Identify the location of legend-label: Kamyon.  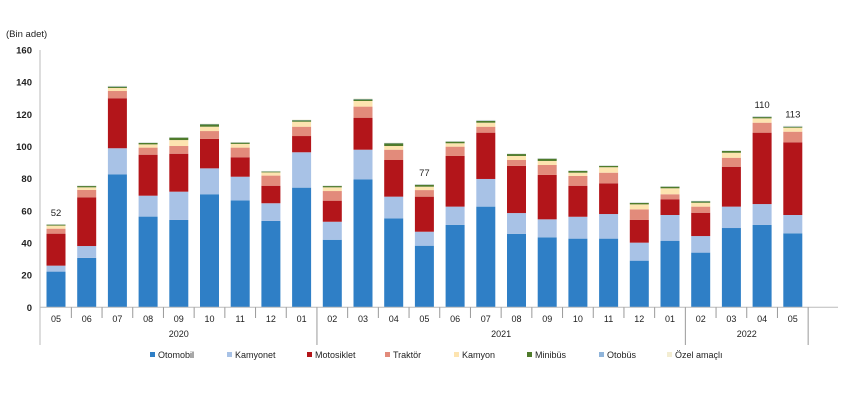
(478, 355).